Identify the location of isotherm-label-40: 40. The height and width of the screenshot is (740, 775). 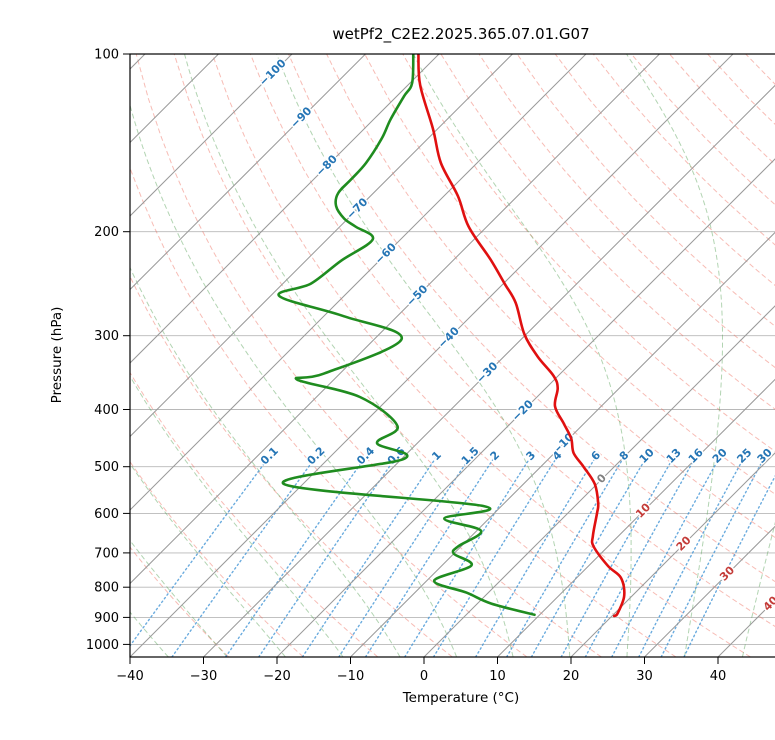
(768, 603).